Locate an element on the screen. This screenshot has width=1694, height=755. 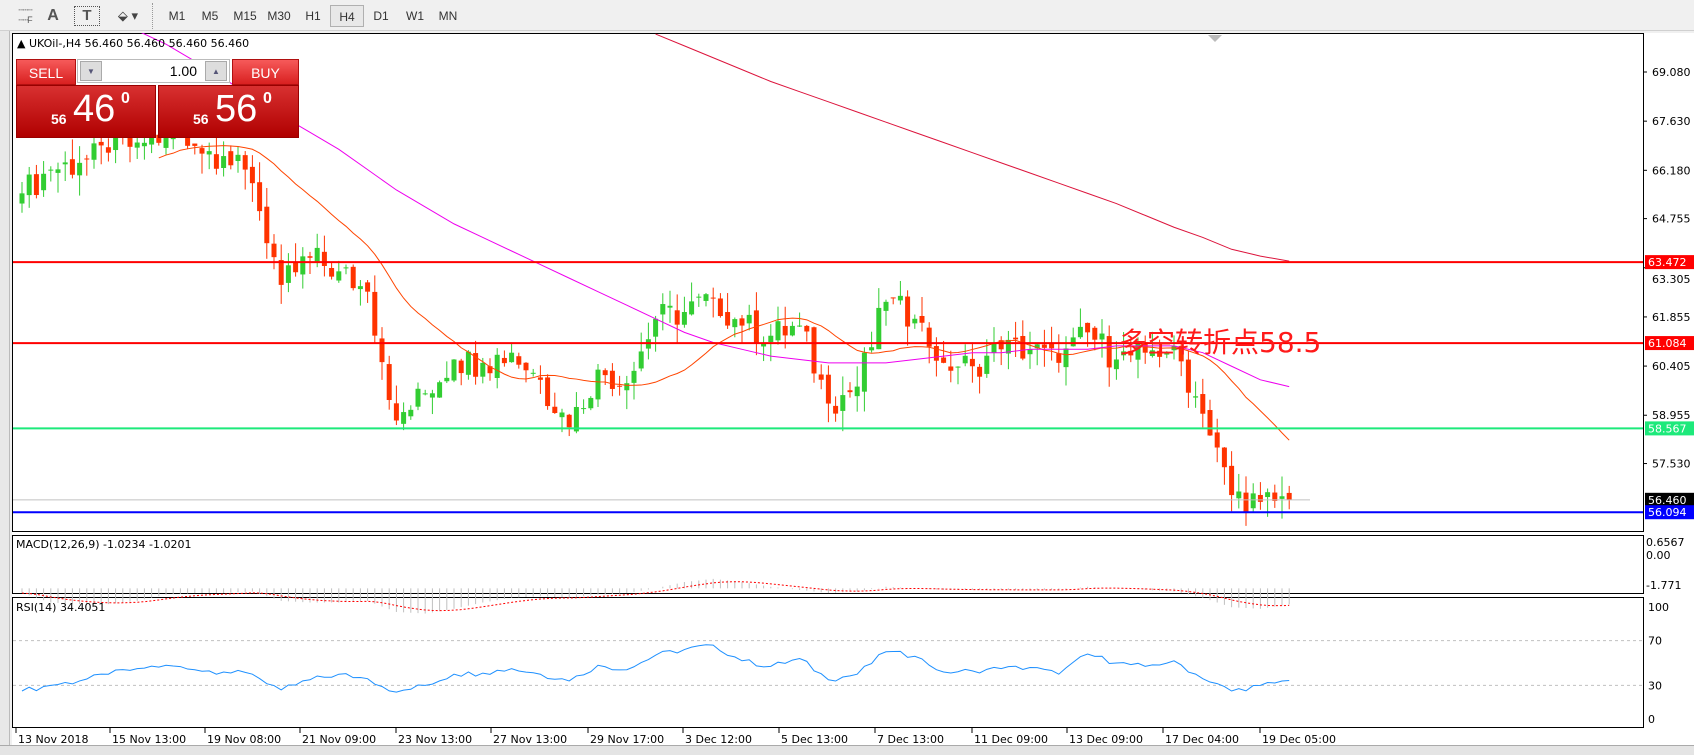
rsi-tick-label: 0 is located at coordinates (1651, 719).